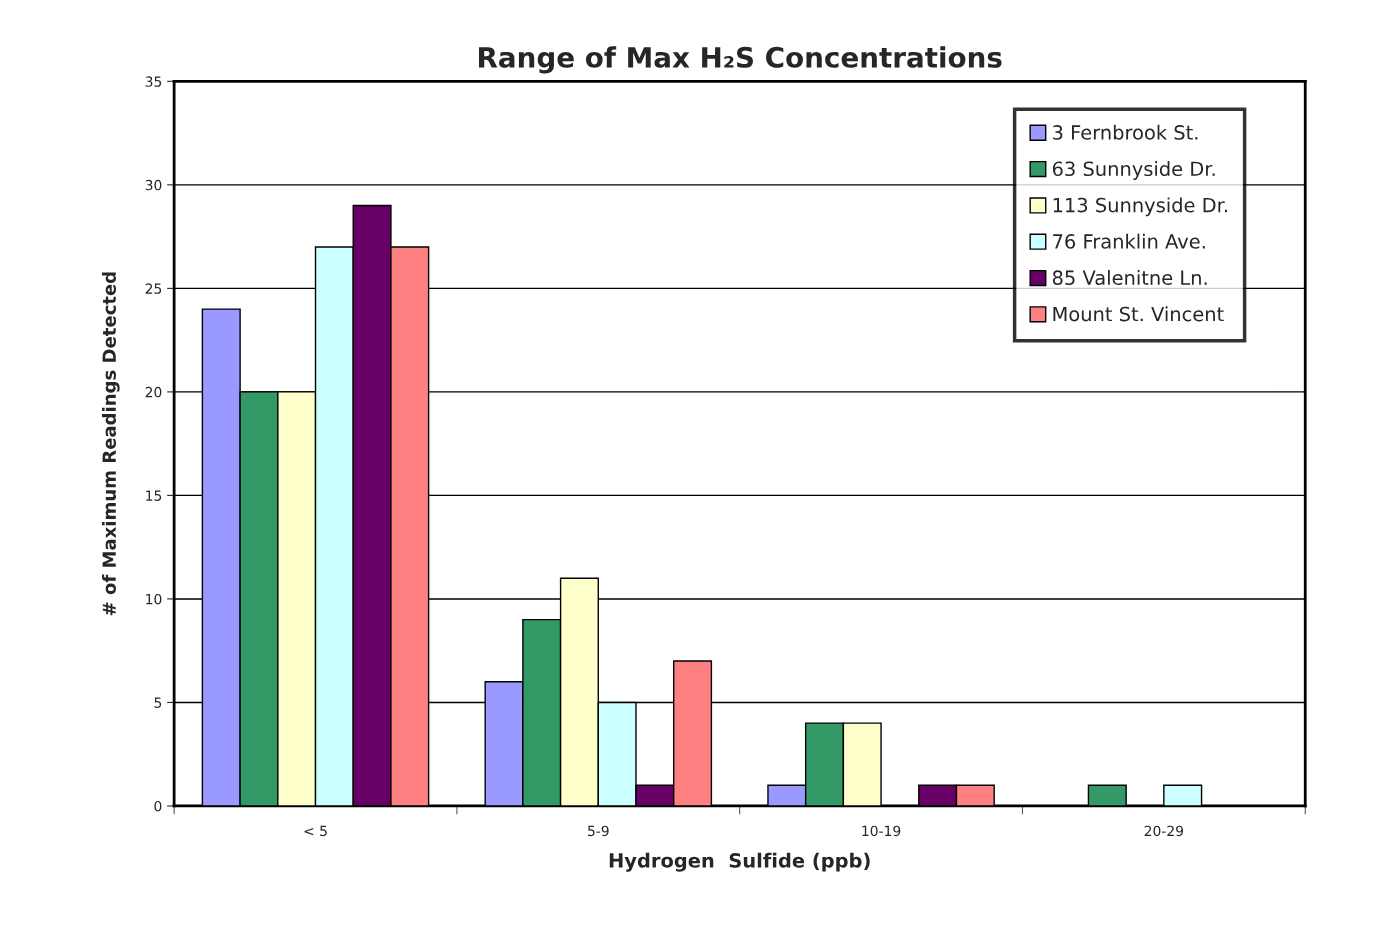 This screenshot has width=1393, height=935. I want to click on x-tick-label: 10-19, so click(881, 831).